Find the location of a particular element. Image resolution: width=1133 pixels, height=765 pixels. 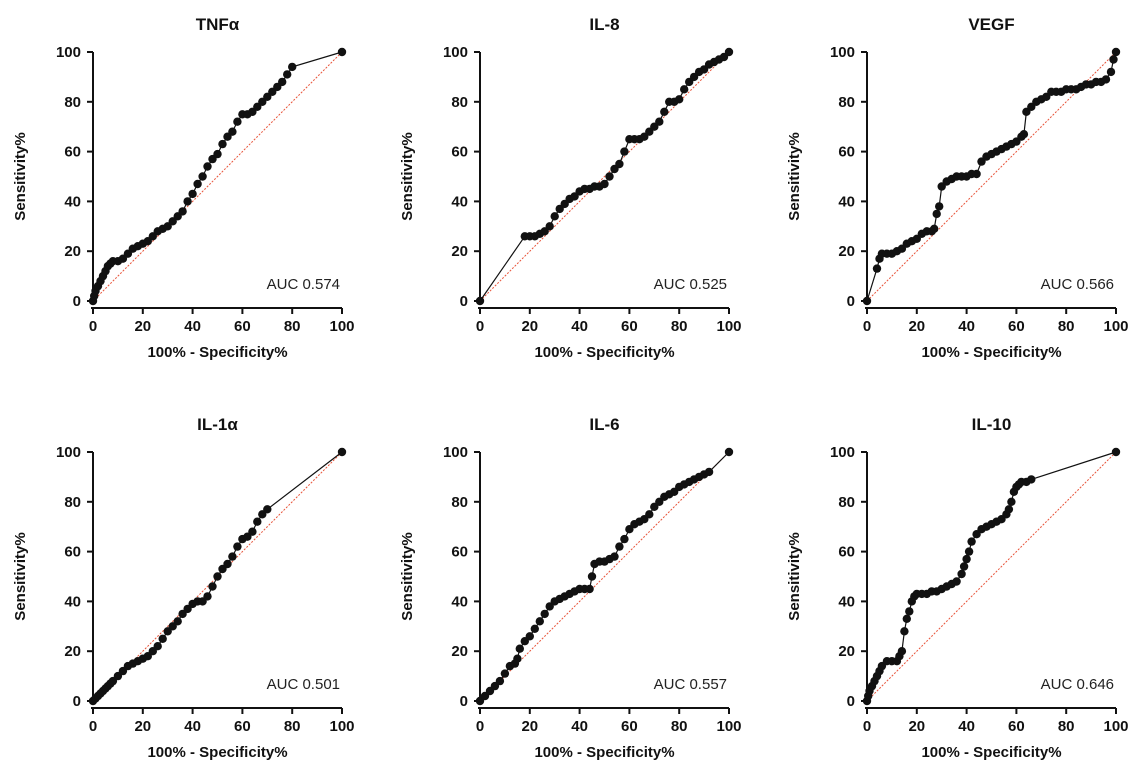

chart-title: TNFα is located at coordinates (218, 24).